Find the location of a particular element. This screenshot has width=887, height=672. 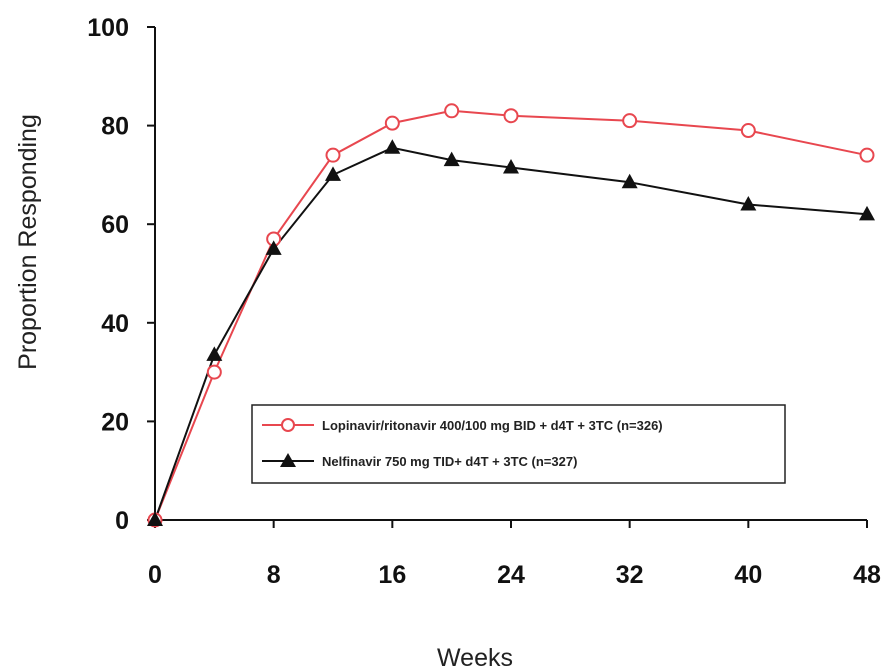

y-tick-label-40: 40 is located at coordinates (115, 324).